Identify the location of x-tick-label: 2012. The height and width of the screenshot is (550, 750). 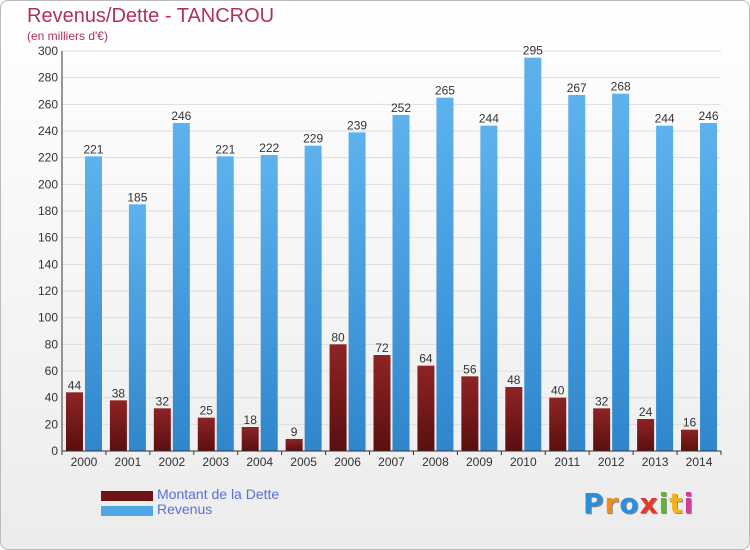
(611, 462).